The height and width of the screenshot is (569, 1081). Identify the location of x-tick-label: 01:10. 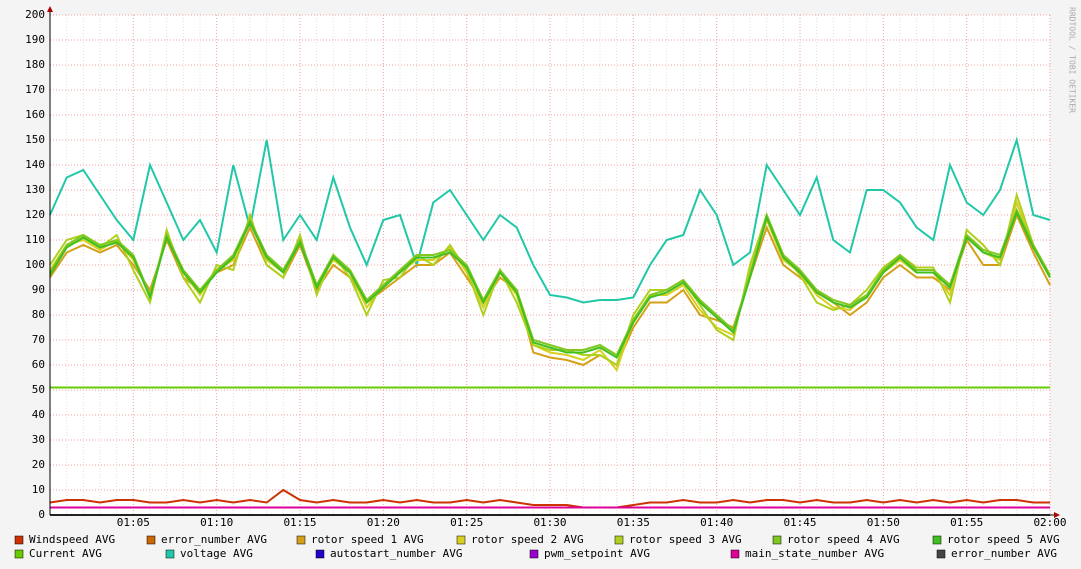
(216, 522).